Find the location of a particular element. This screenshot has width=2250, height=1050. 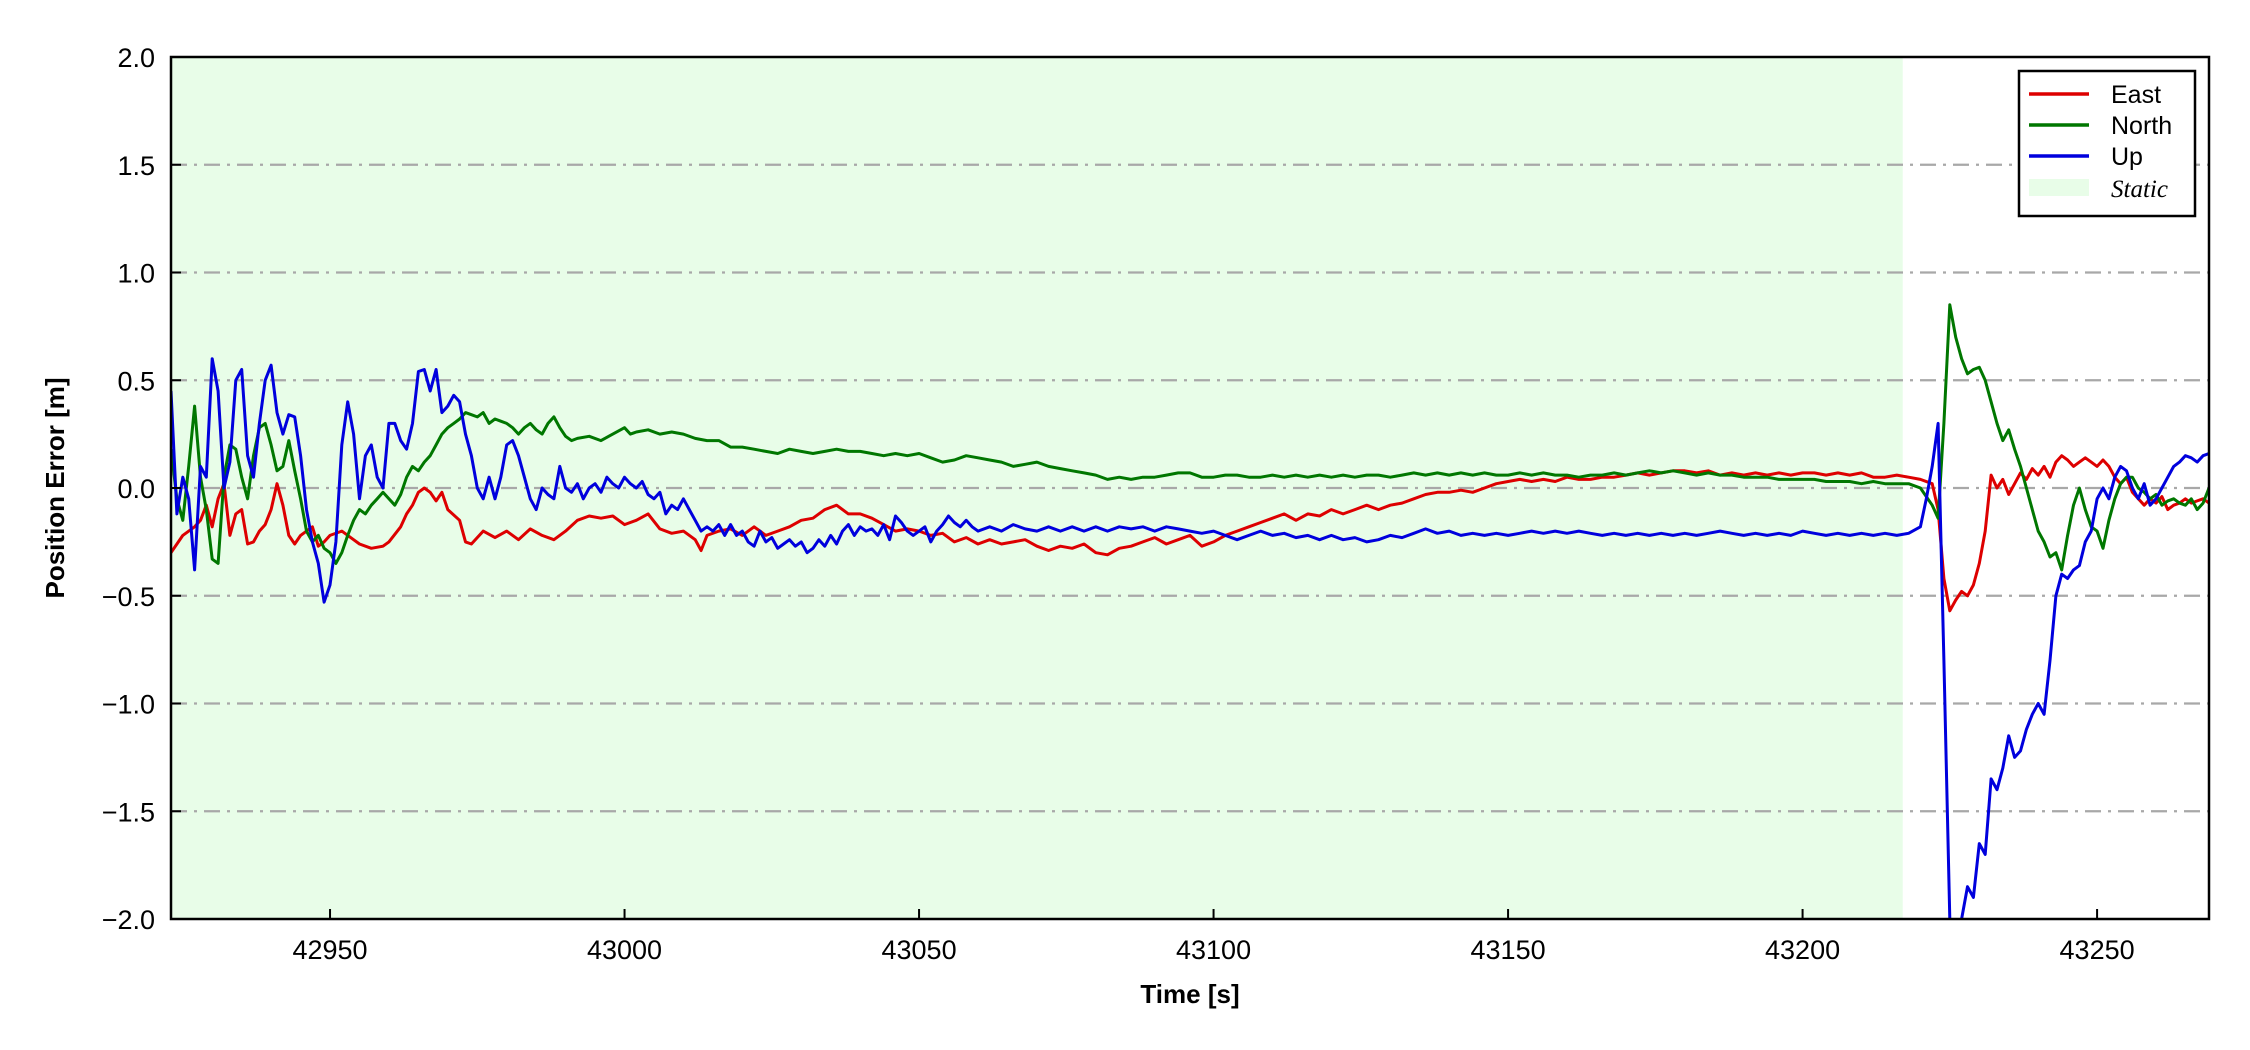

x-tick-label: 43150 is located at coordinates (1508, 950).